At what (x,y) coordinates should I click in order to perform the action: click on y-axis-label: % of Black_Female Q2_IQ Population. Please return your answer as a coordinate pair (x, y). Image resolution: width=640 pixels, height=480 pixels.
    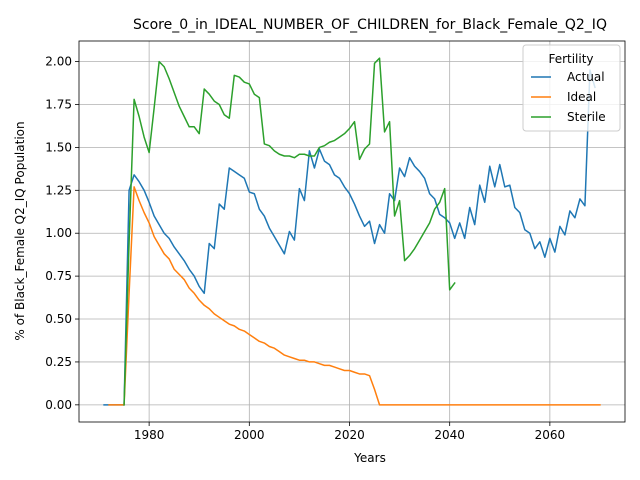
    Looking at the image, I should click on (20, 230).